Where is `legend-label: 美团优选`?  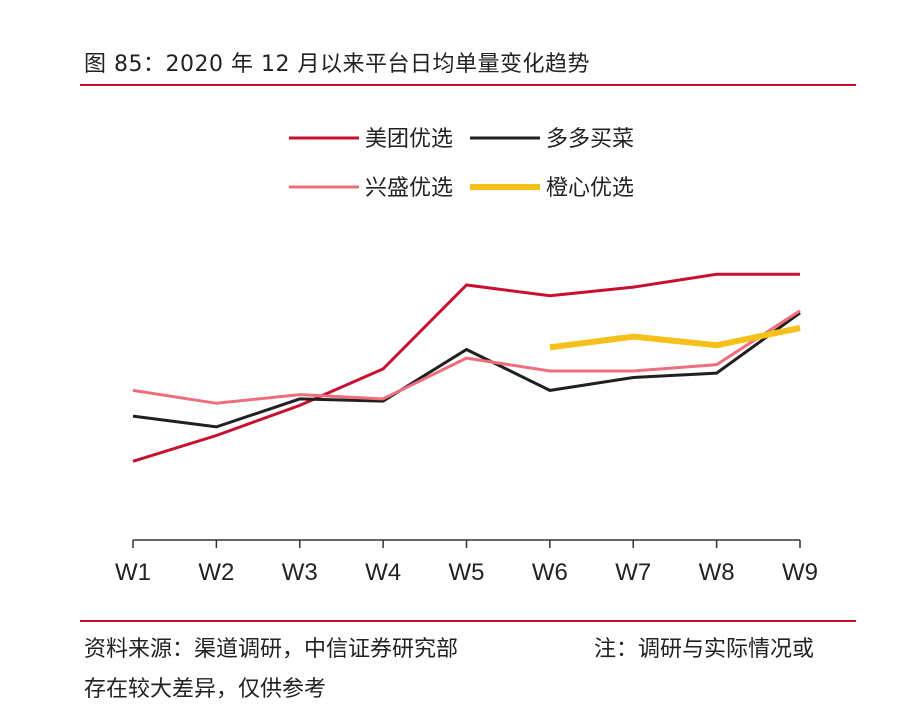
legend-label: 美团优选 is located at coordinates (409, 139).